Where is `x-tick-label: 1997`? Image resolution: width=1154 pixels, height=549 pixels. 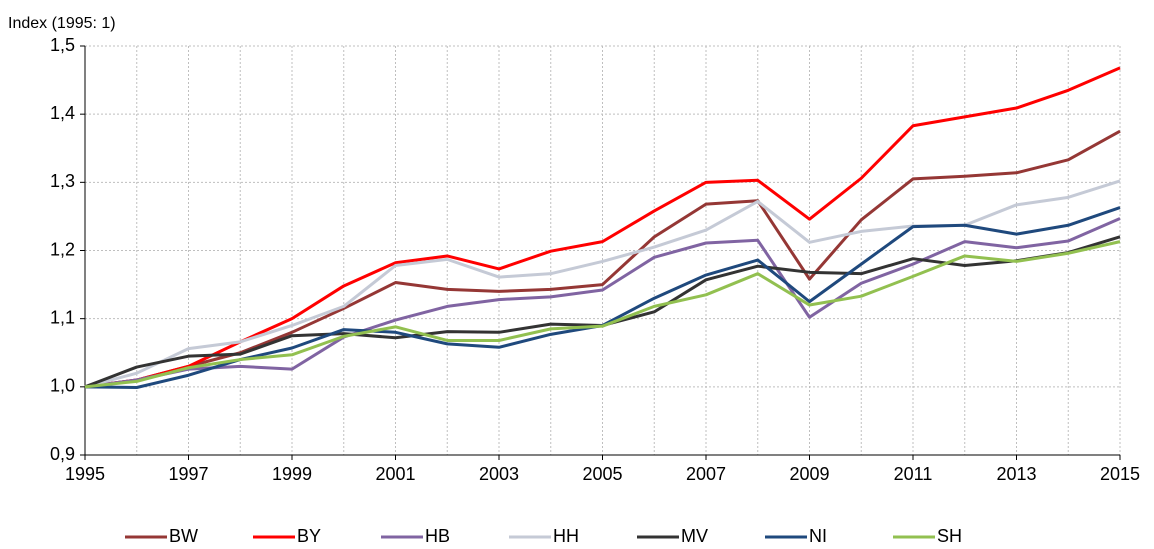
x-tick-label: 1997 is located at coordinates (188, 474).